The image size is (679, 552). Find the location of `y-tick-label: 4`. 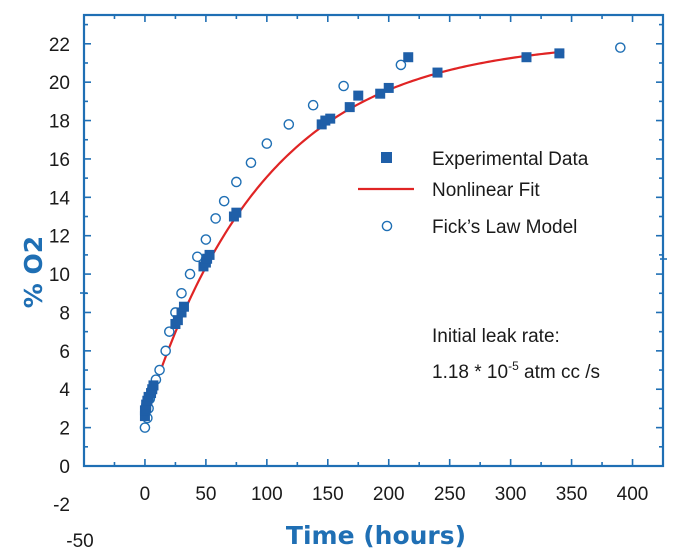

y-tick-label: 4 is located at coordinates (64, 390).